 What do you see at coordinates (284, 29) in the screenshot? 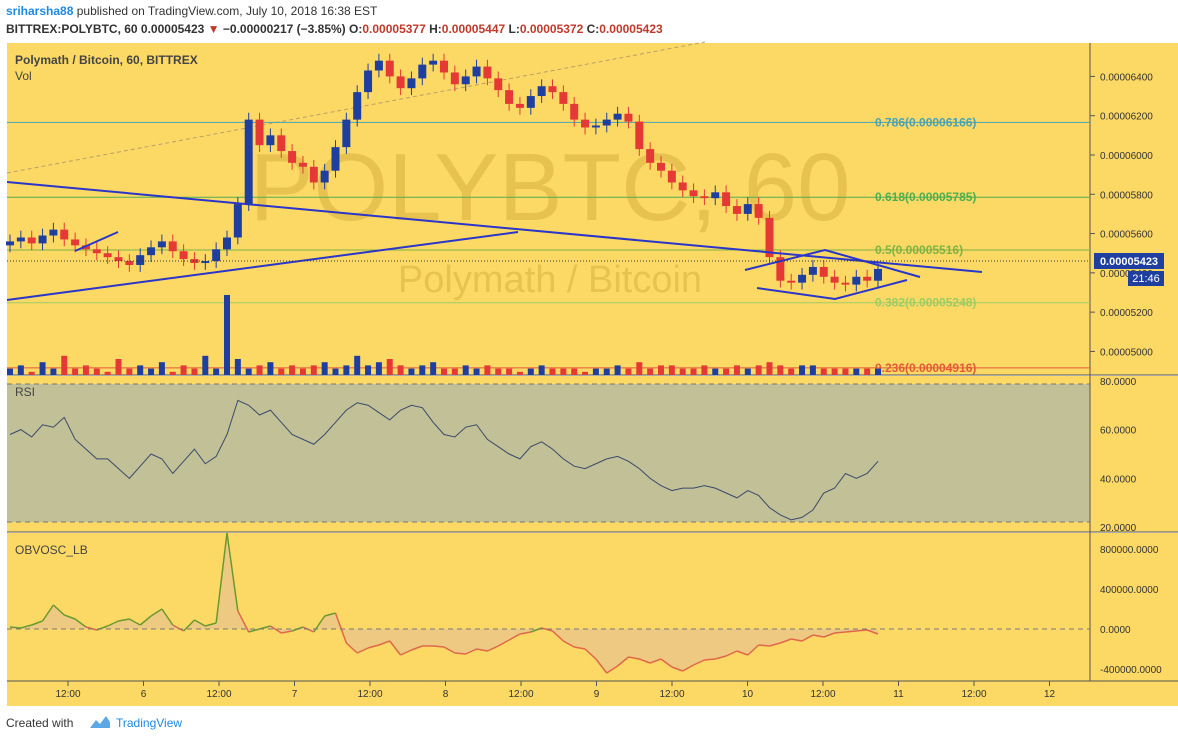
I see `change-value: −0.00000217 (−3.85%)` at bounding box center [284, 29].